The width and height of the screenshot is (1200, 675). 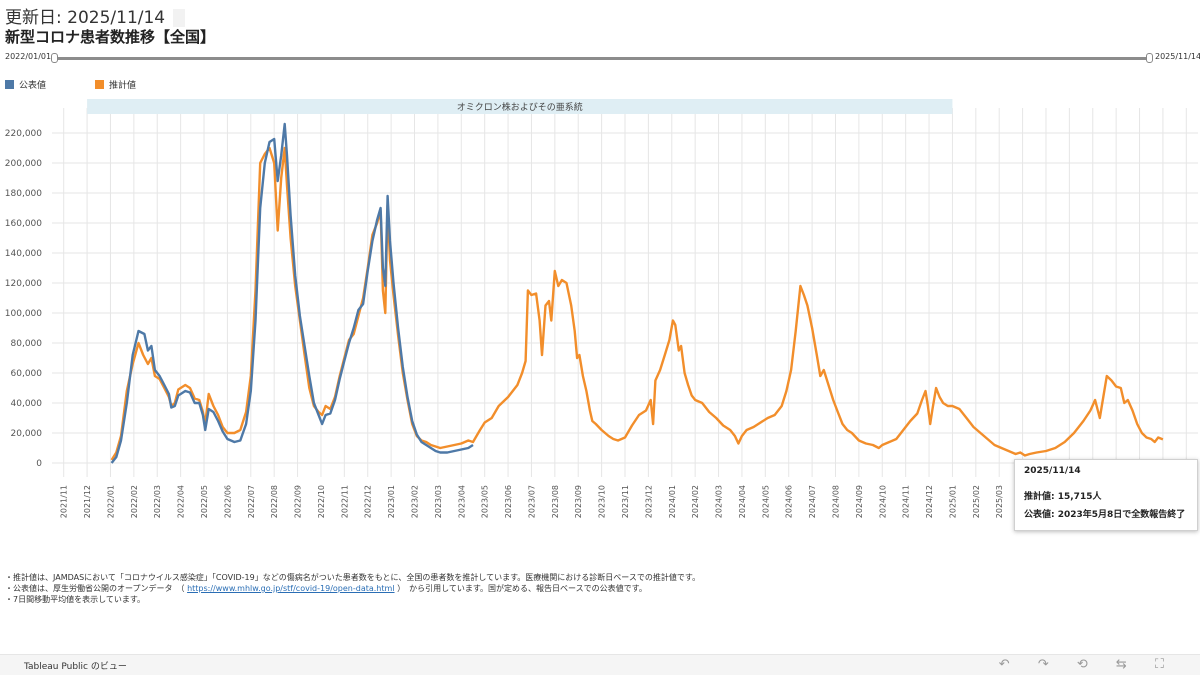 I want to click on x-tick-label: 2024/02, so click(x=695, y=501).